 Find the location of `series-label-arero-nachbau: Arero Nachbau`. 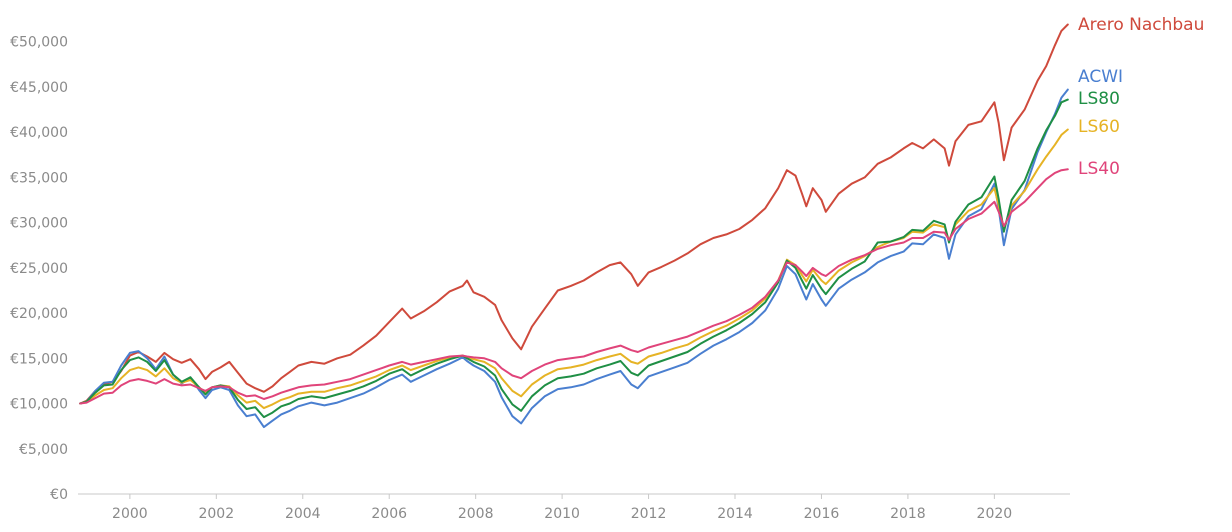

series-label-arero-nachbau: Arero Nachbau is located at coordinates (1141, 25).